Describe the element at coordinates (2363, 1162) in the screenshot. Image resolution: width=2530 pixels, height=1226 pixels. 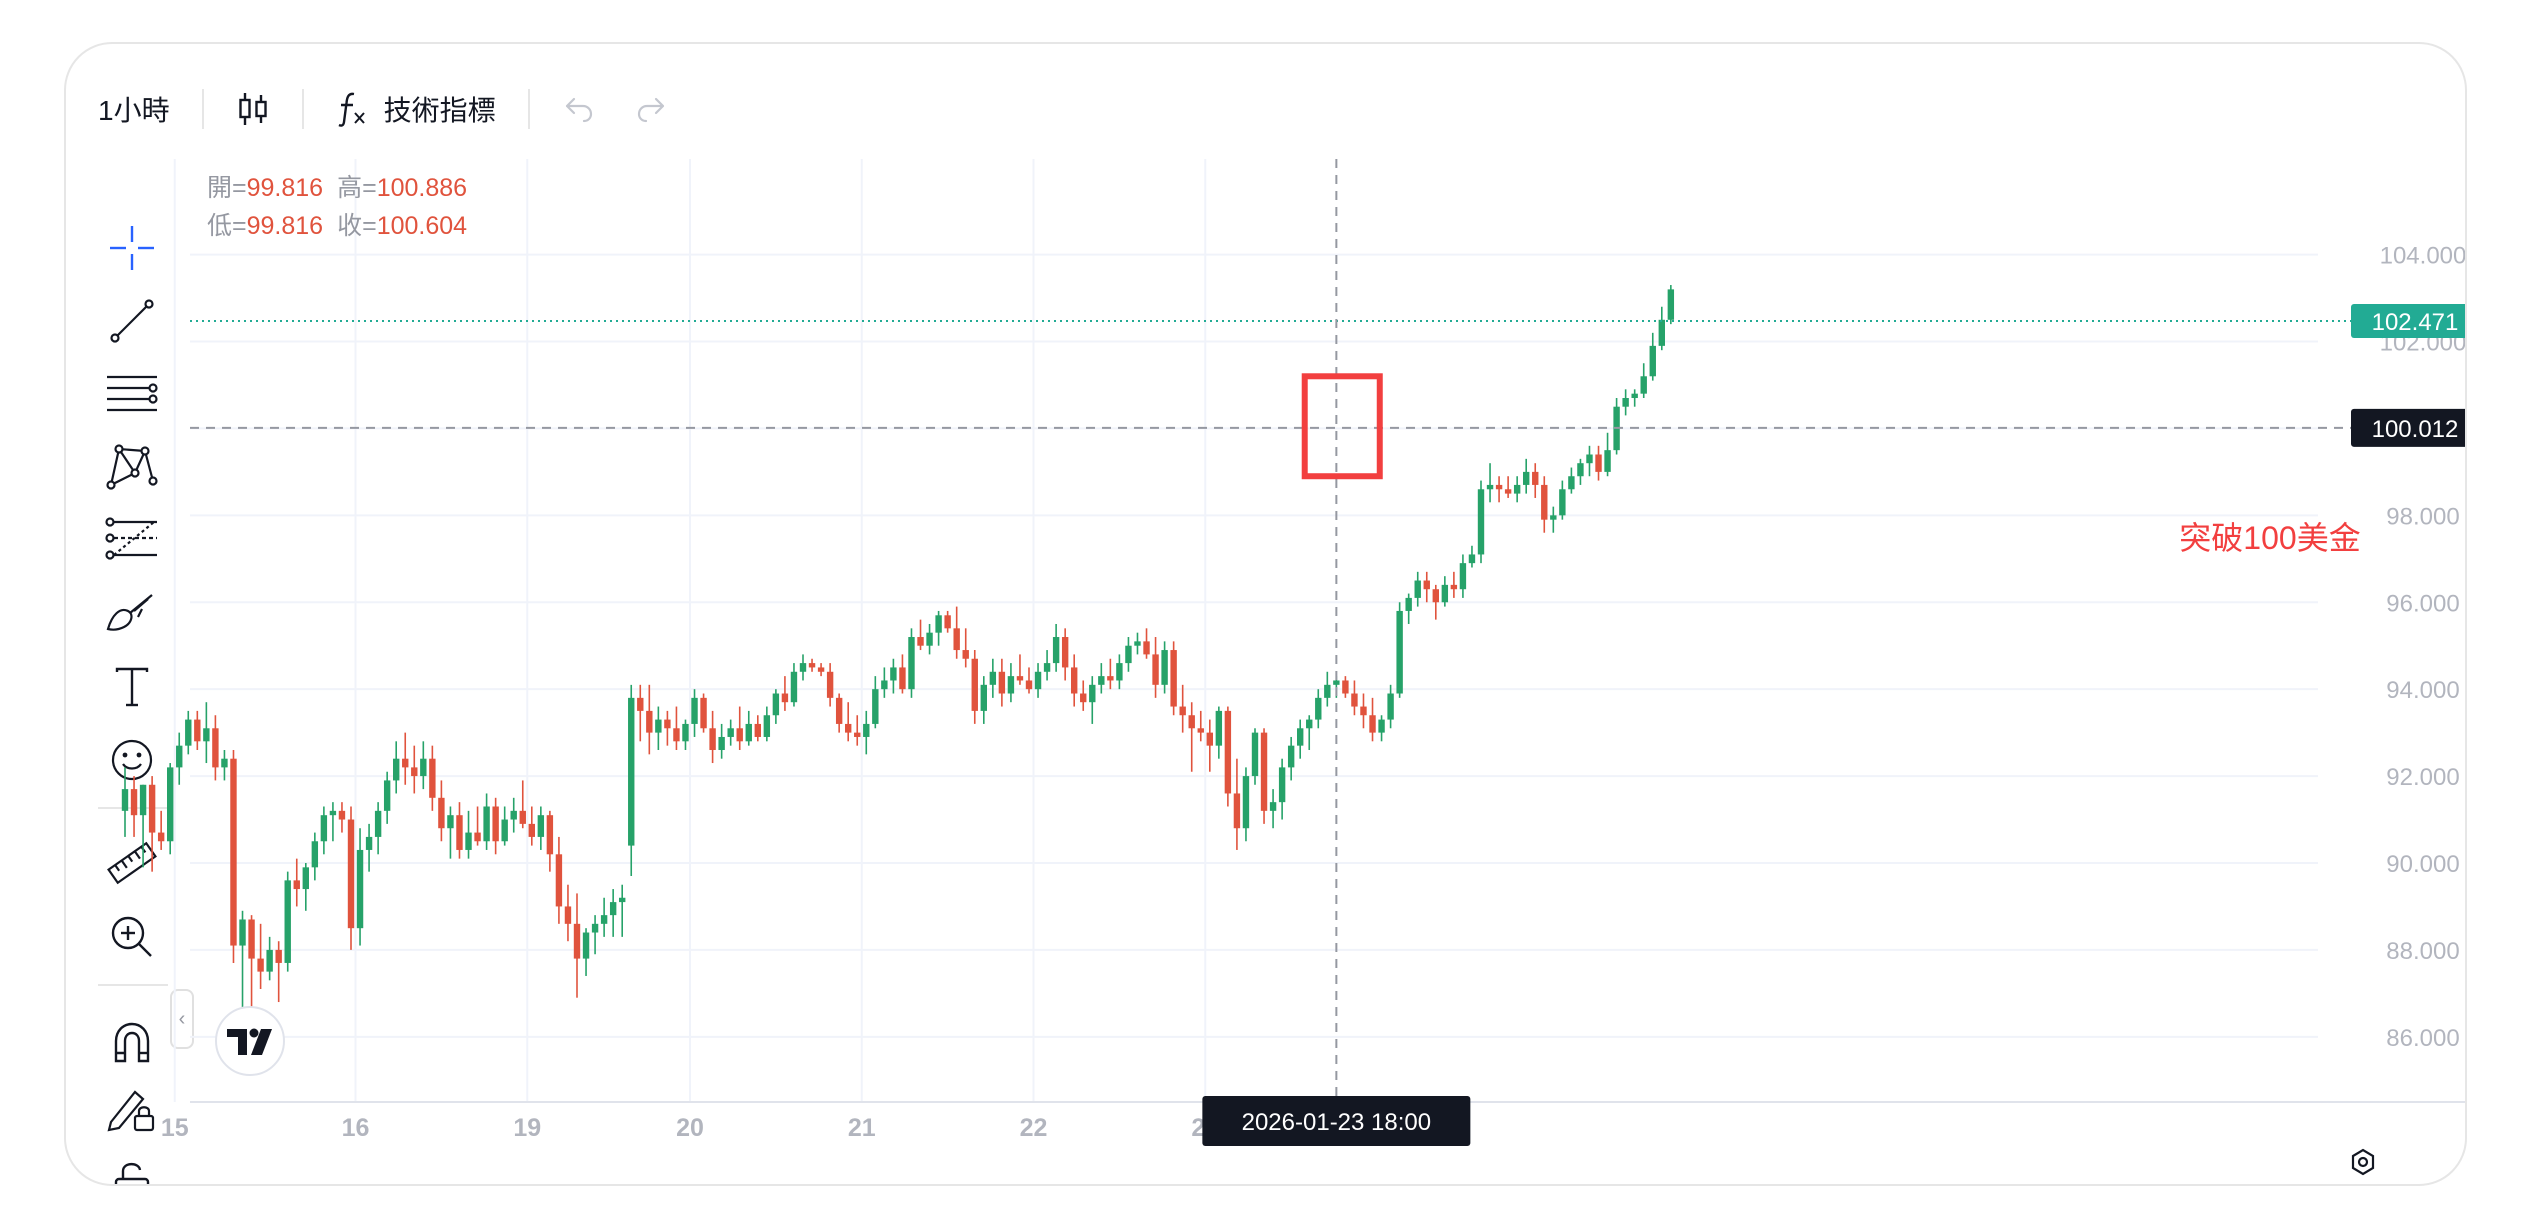
I see `chart-settings-icon` at that location.